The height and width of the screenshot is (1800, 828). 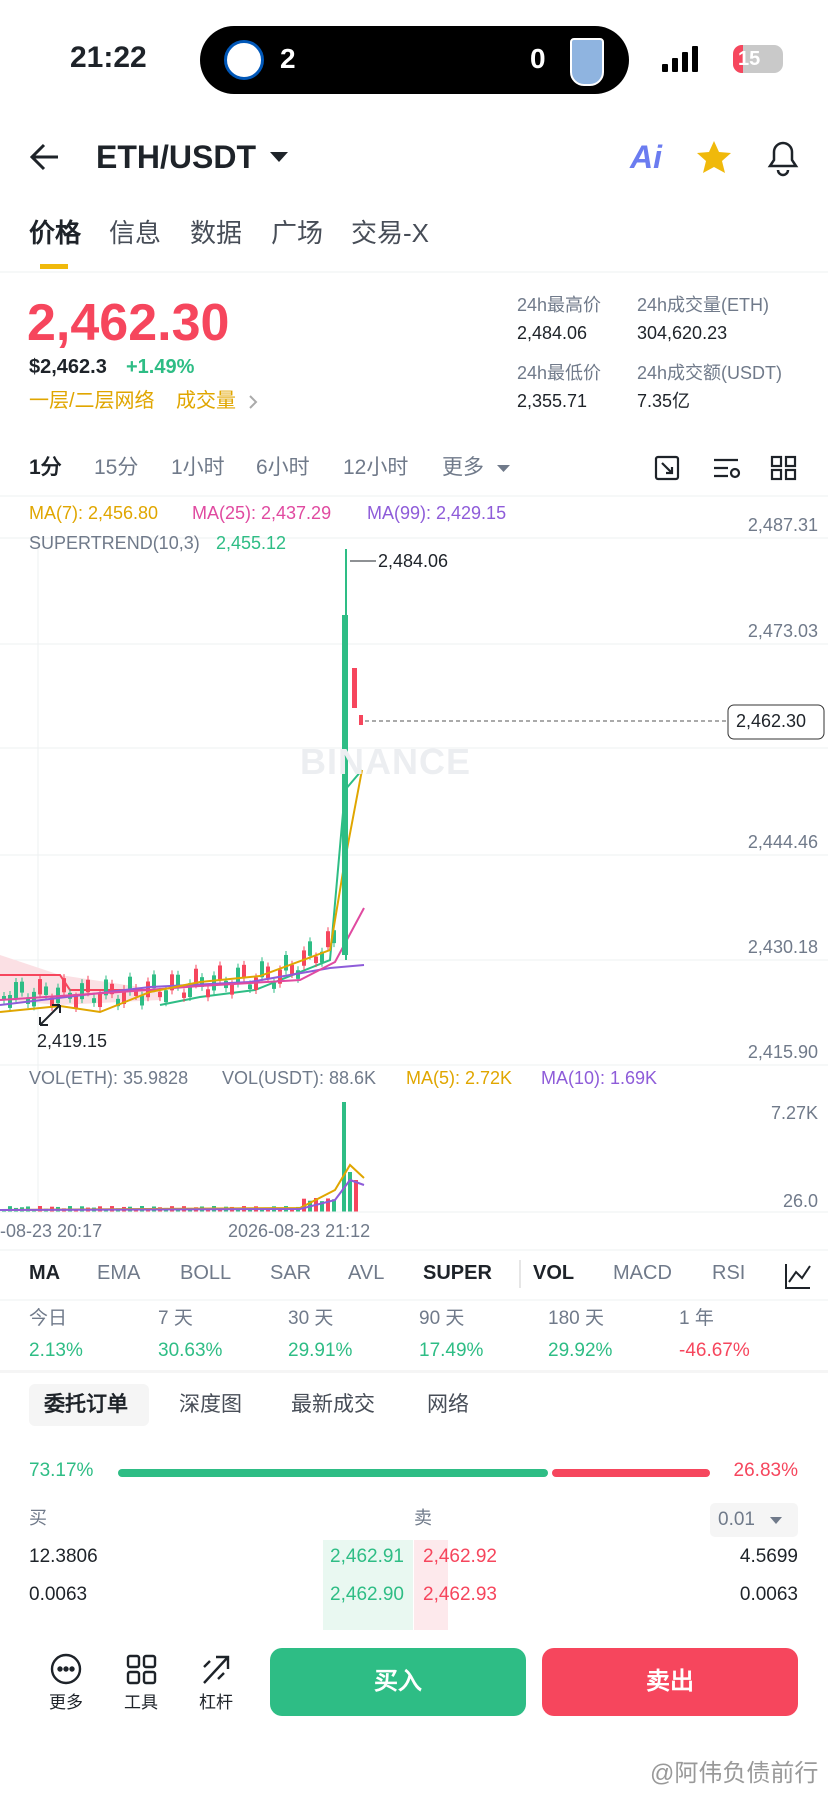 What do you see at coordinates (206, 401) in the screenshot?
I see `tag: 成交量` at bounding box center [206, 401].